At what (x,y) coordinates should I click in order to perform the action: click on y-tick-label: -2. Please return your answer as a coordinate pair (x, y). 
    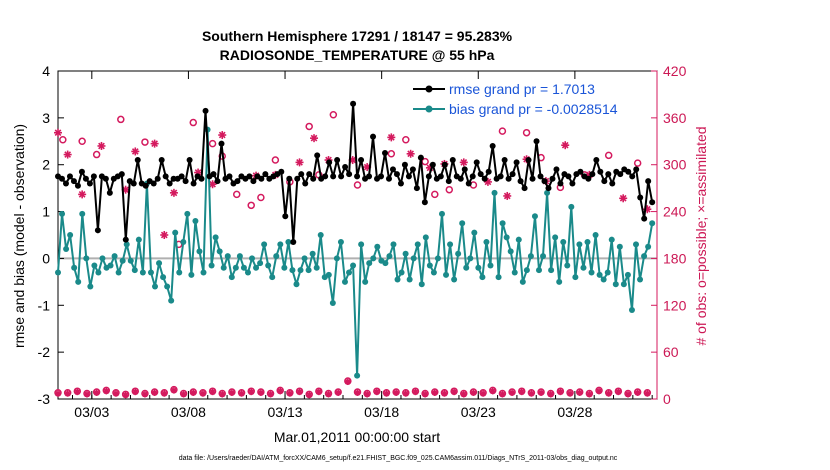
    Looking at the image, I should click on (44, 352).